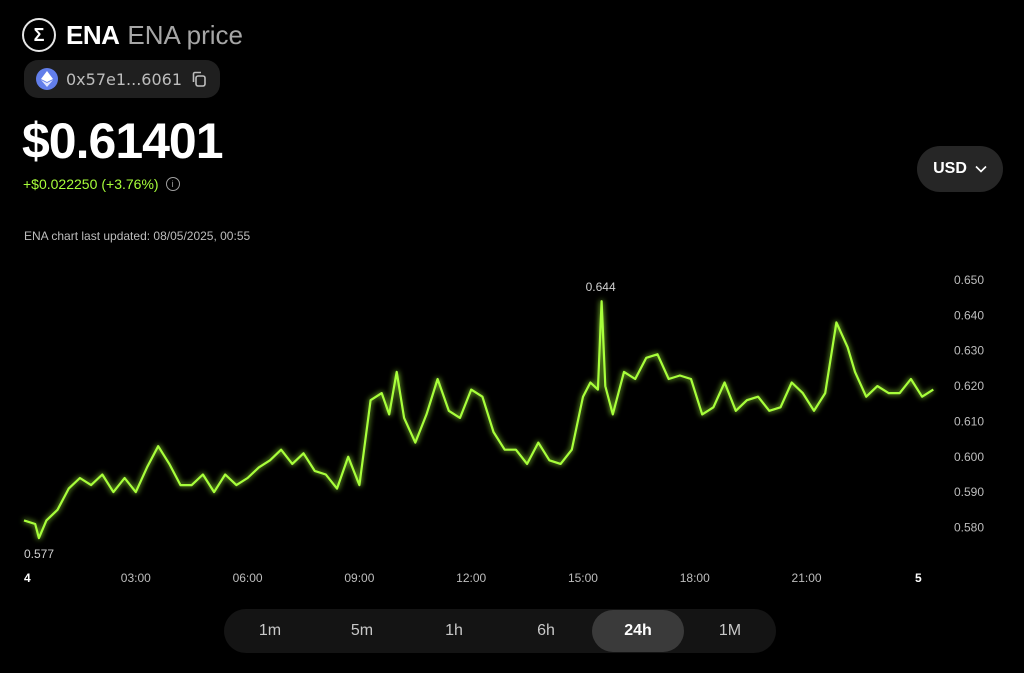 Image resolution: width=1024 pixels, height=673 pixels. I want to click on y-tick-label: 0.640, so click(969, 315).